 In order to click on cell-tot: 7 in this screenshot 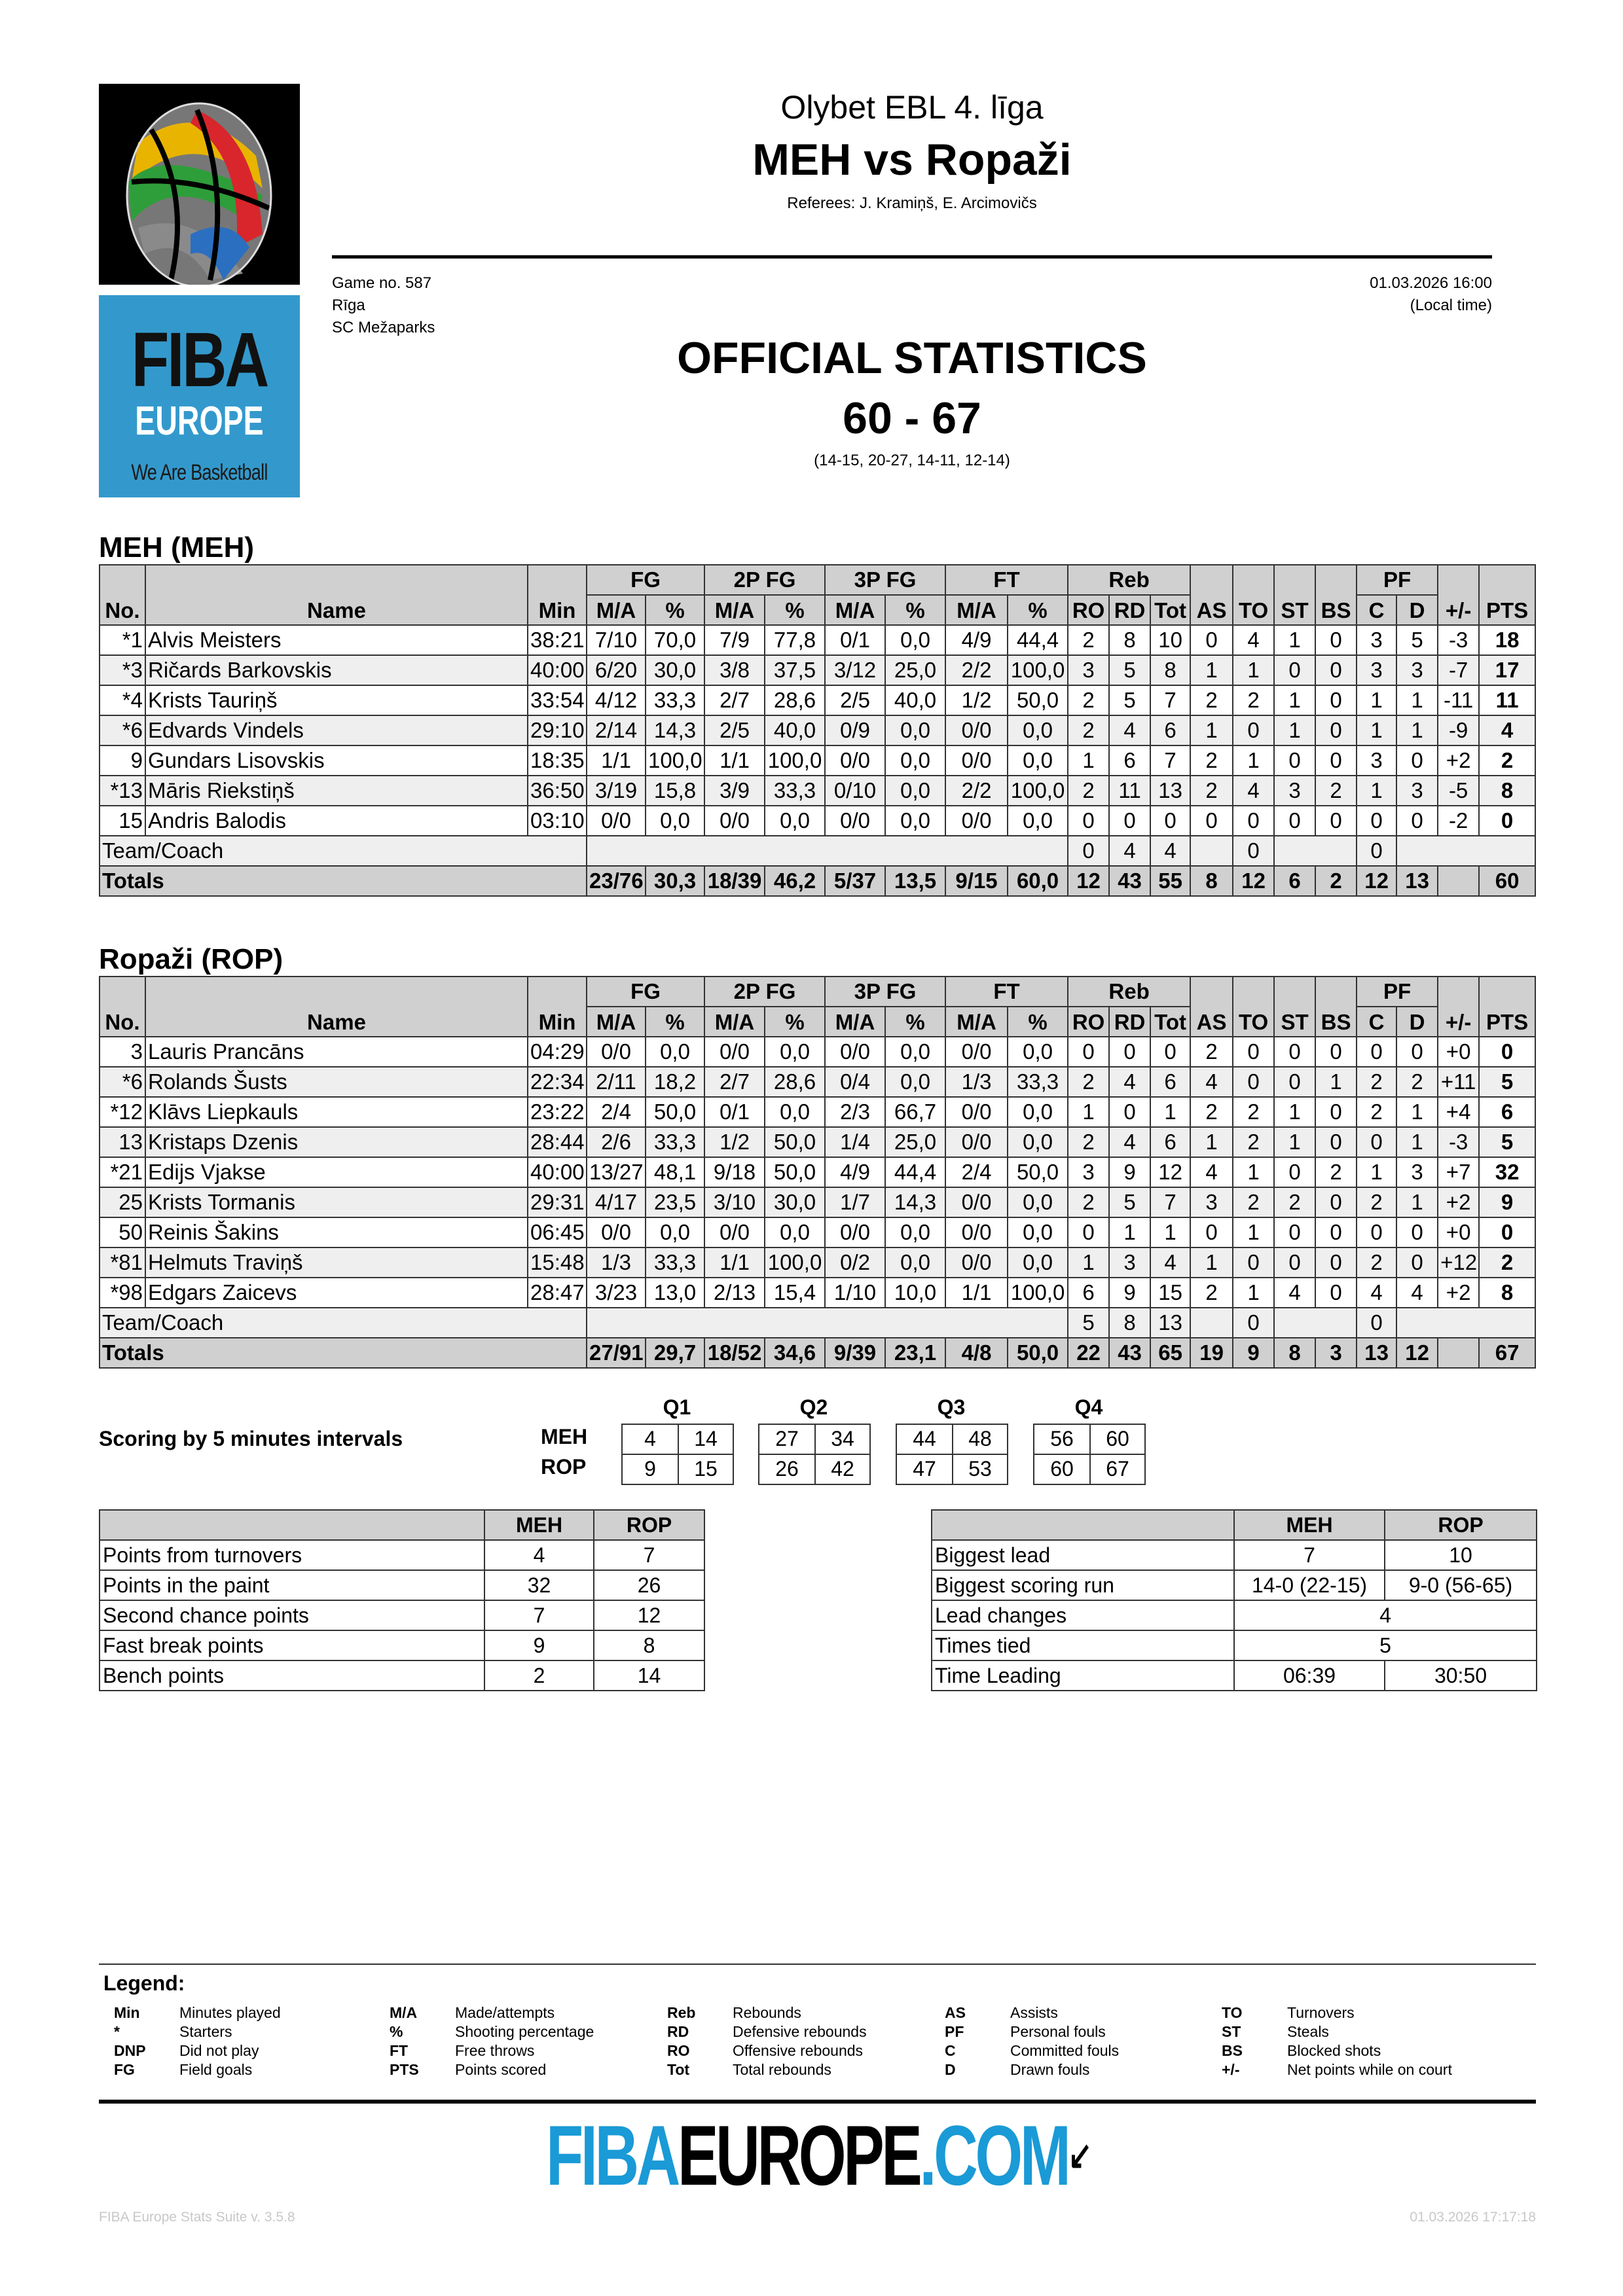, I will do `click(1171, 700)`.